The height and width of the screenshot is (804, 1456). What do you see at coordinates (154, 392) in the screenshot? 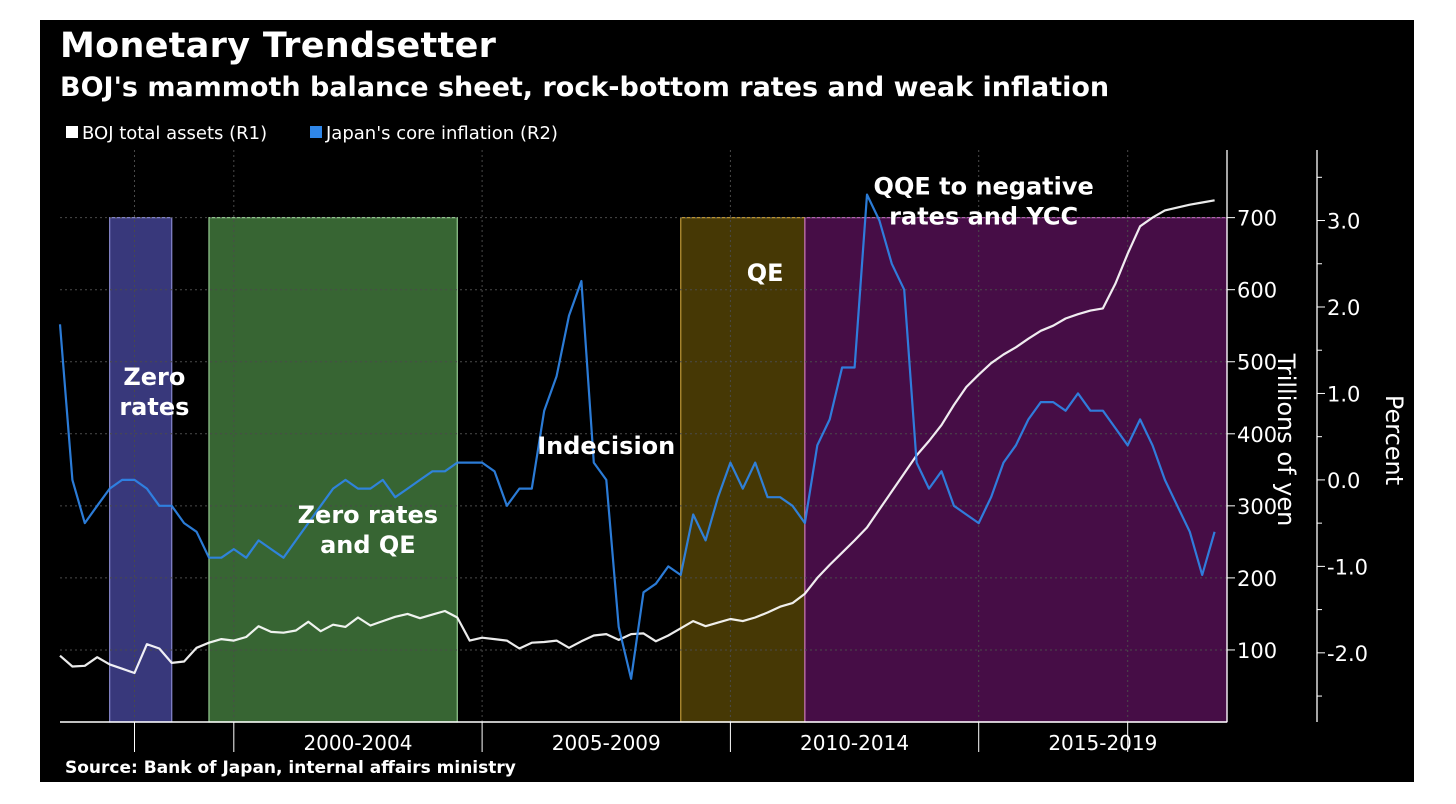
I see `period-label-1: Zero rates` at bounding box center [154, 392].